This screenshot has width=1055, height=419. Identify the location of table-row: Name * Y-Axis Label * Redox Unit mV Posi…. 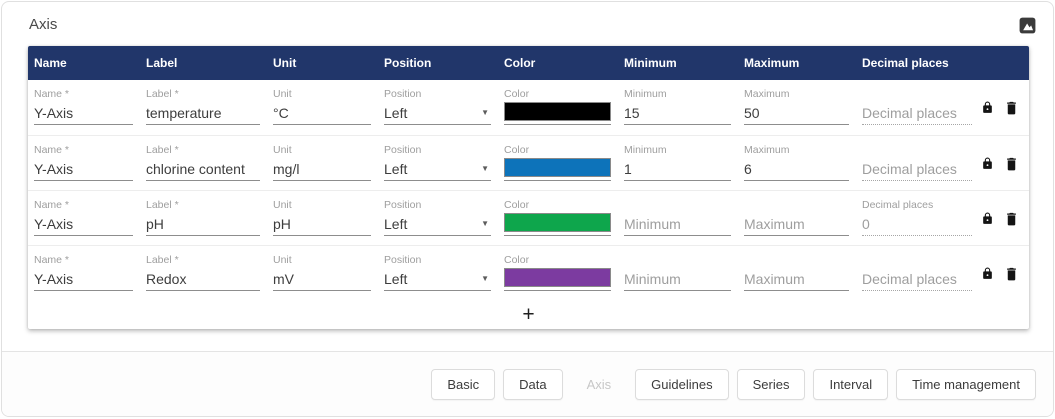
(528, 272).